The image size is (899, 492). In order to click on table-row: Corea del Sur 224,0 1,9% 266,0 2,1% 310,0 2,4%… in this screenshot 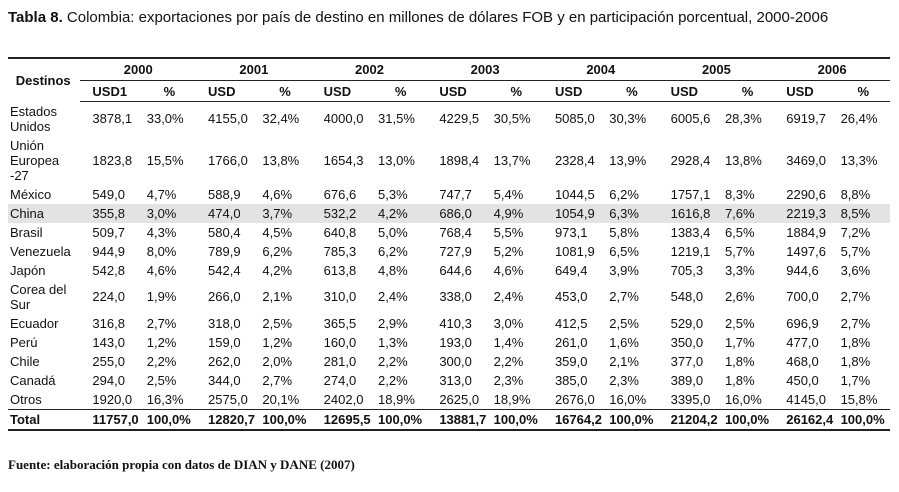, I will do `click(449, 297)`.